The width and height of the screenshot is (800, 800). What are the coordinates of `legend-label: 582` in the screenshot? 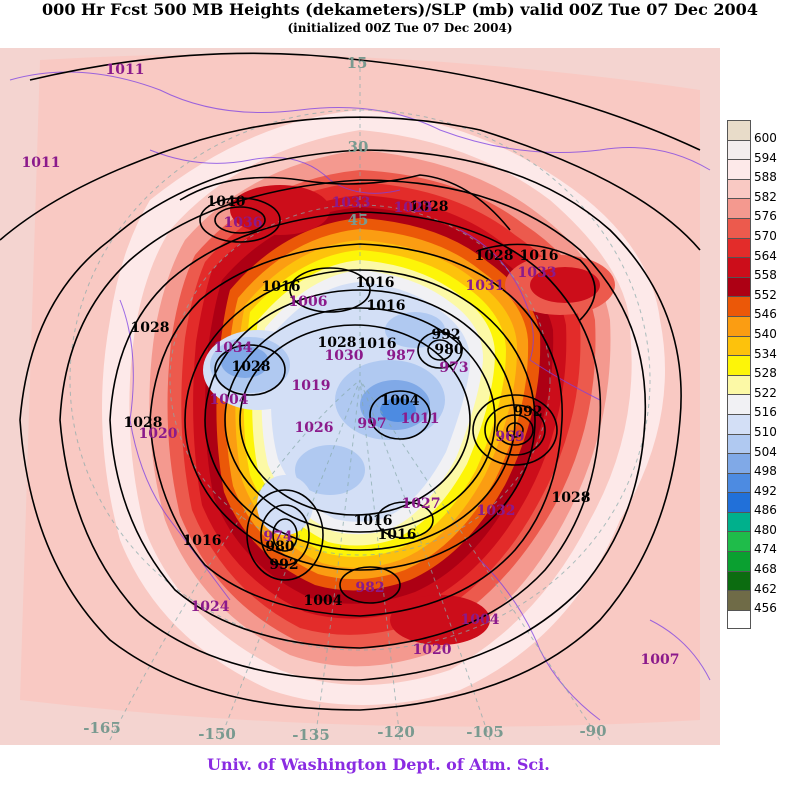 It's located at (765, 196).